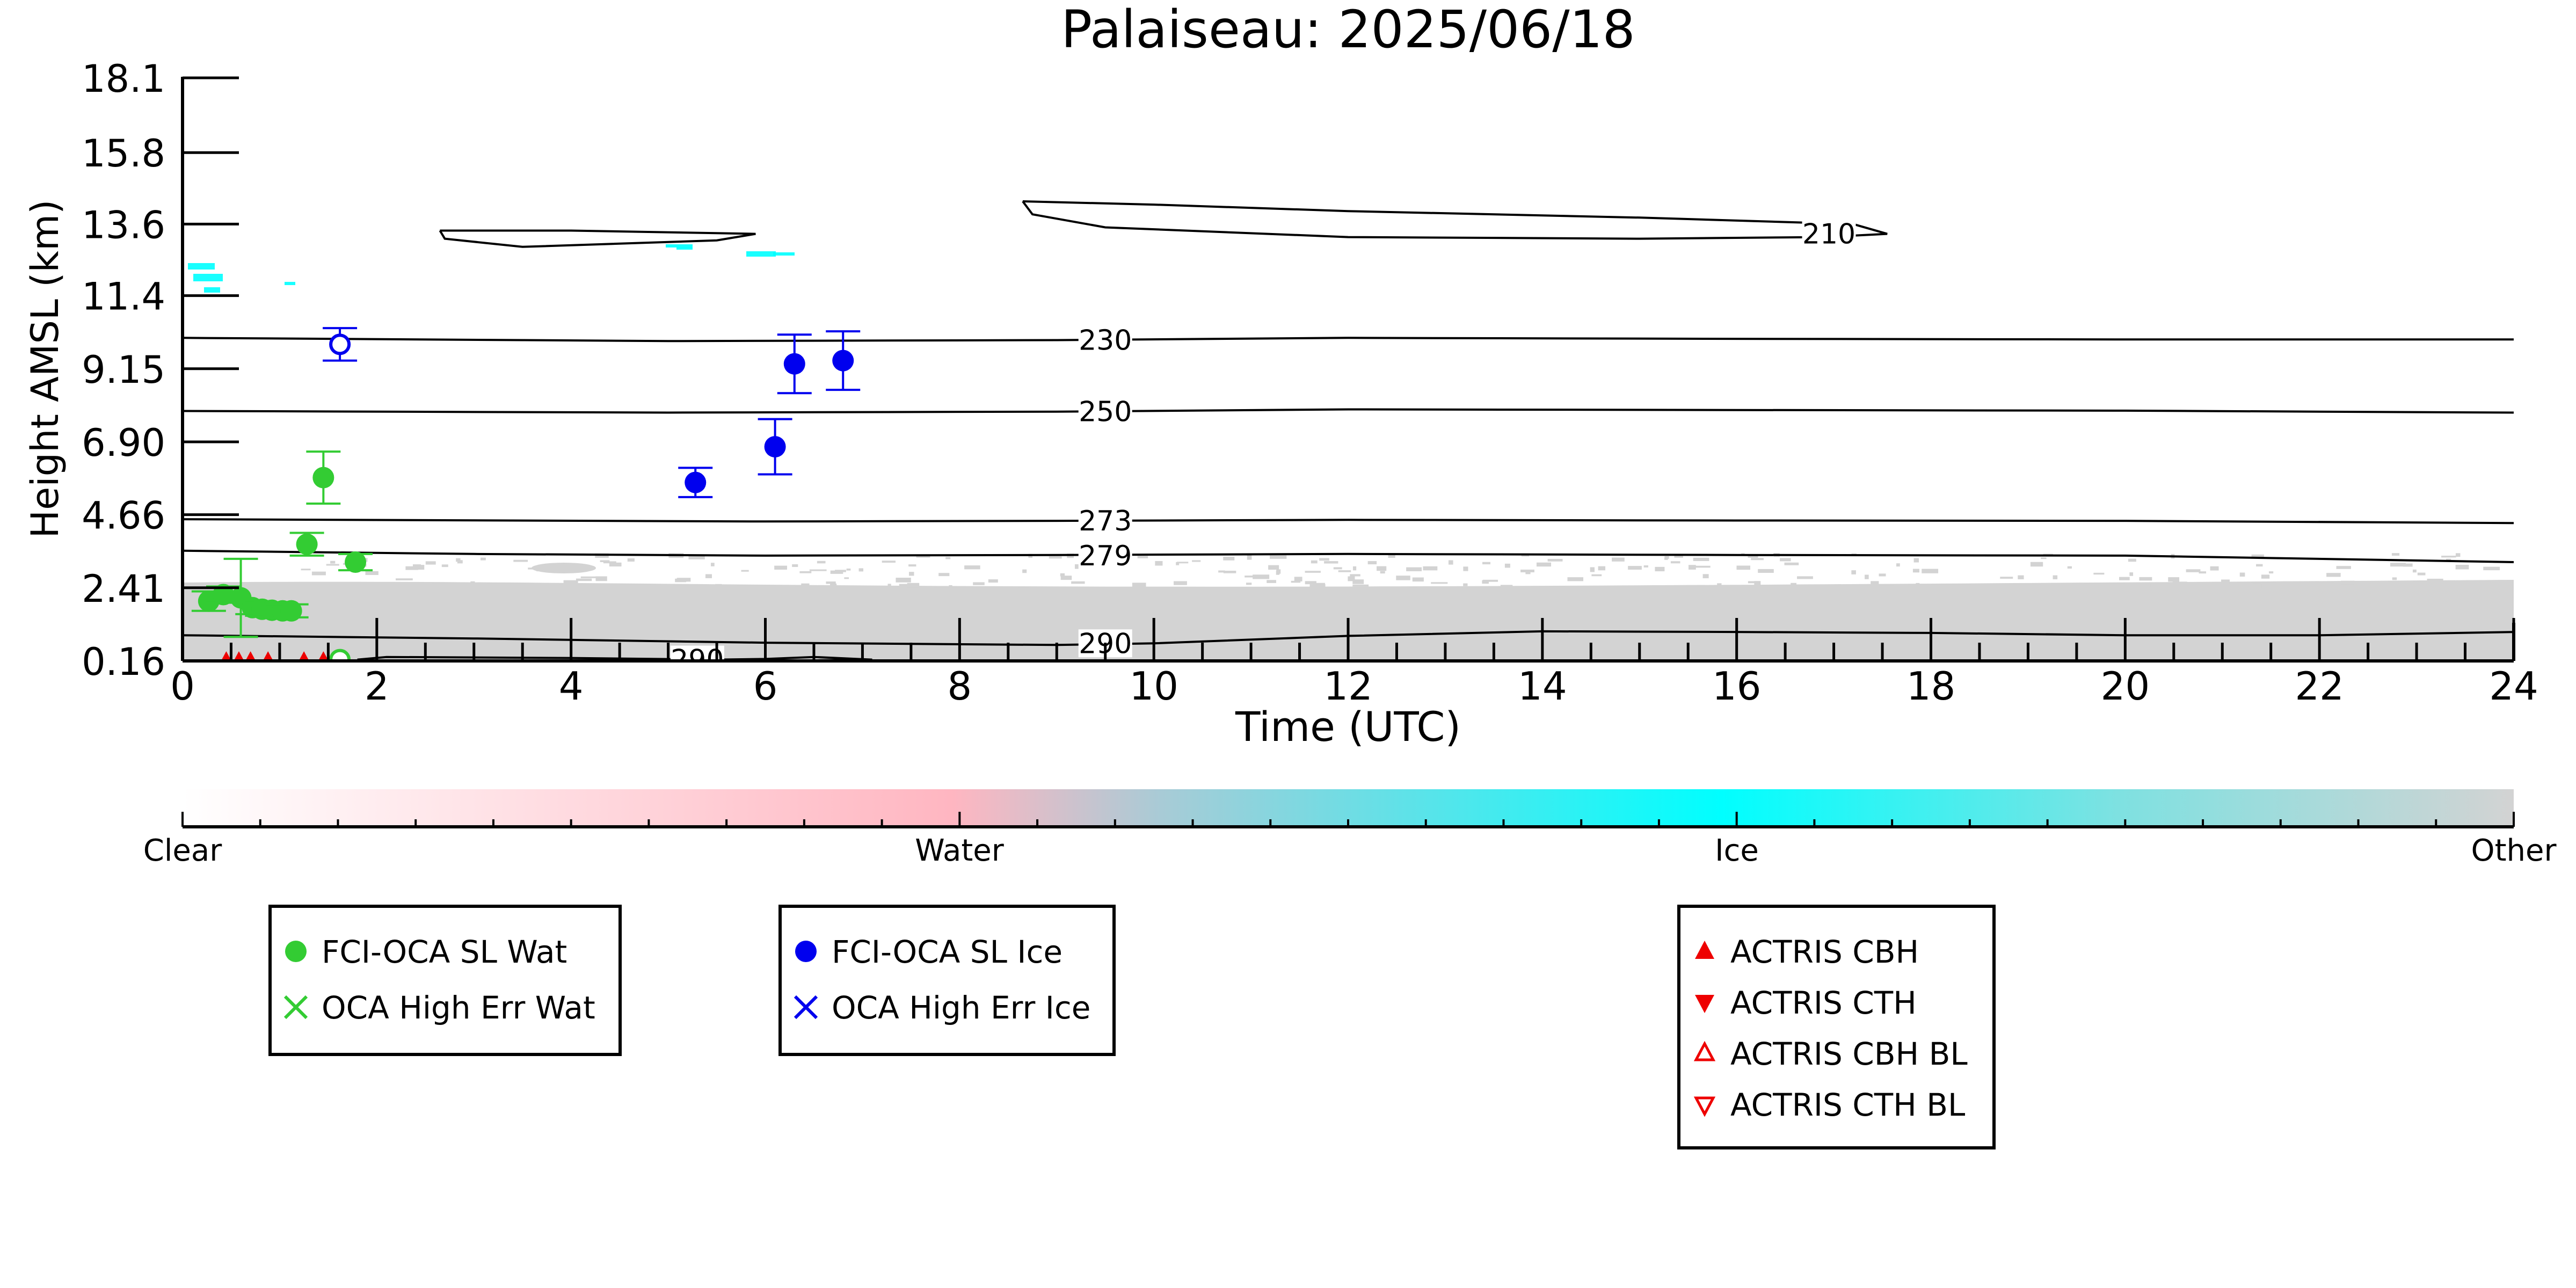 Image resolution: width=2576 pixels, height=1288 pixels. I want to click on contour-label: 210, so click(1828, 235).